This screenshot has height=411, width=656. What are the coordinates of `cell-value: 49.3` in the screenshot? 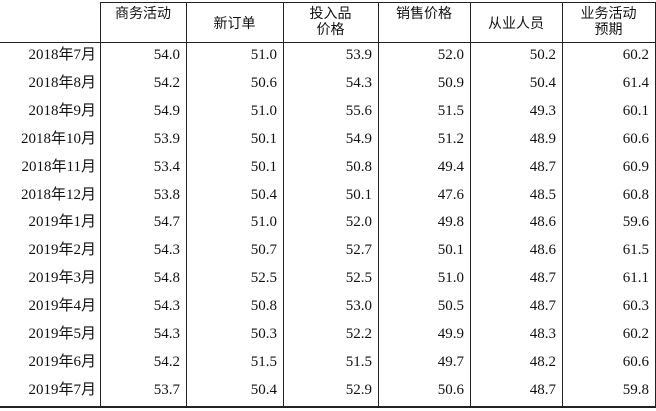 It's located at (542, 110).